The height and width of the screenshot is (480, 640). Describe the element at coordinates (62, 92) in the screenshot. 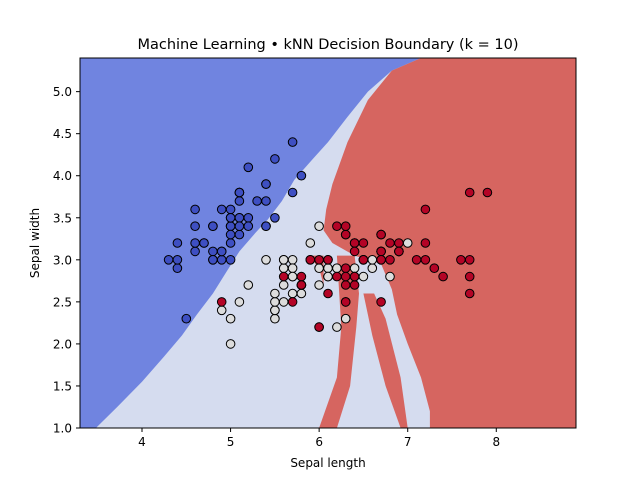

I see `y-tick-label: 5.0` at that location.